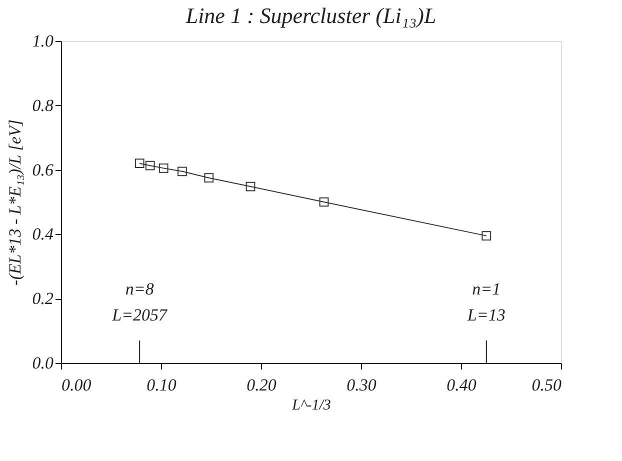 The height and width of the screenshot is (461, 622). What do you see at coordinates (14, 203) in the screenshot?
I see `y-axis-title: -(EL*13 - L*E₁₃)/L [eV]` at bounding box center [14, 203].